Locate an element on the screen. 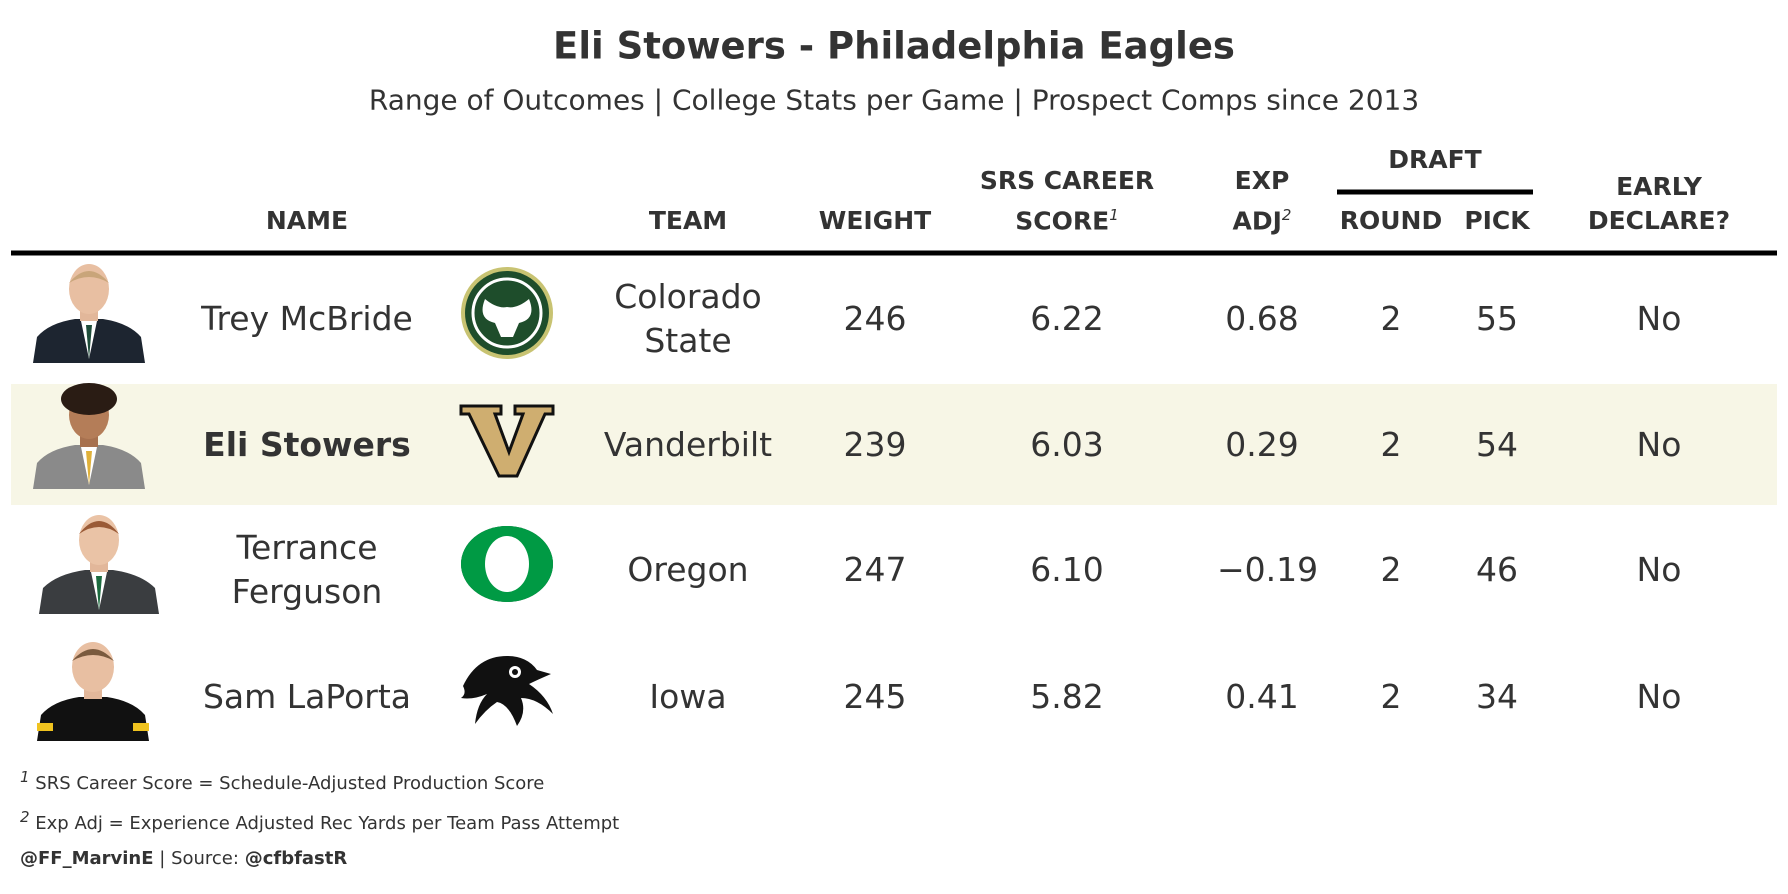 The height and width of the screenshot is (894, 1788). column-header: EXP ADJ2 is located at coordinates (1262, 201).